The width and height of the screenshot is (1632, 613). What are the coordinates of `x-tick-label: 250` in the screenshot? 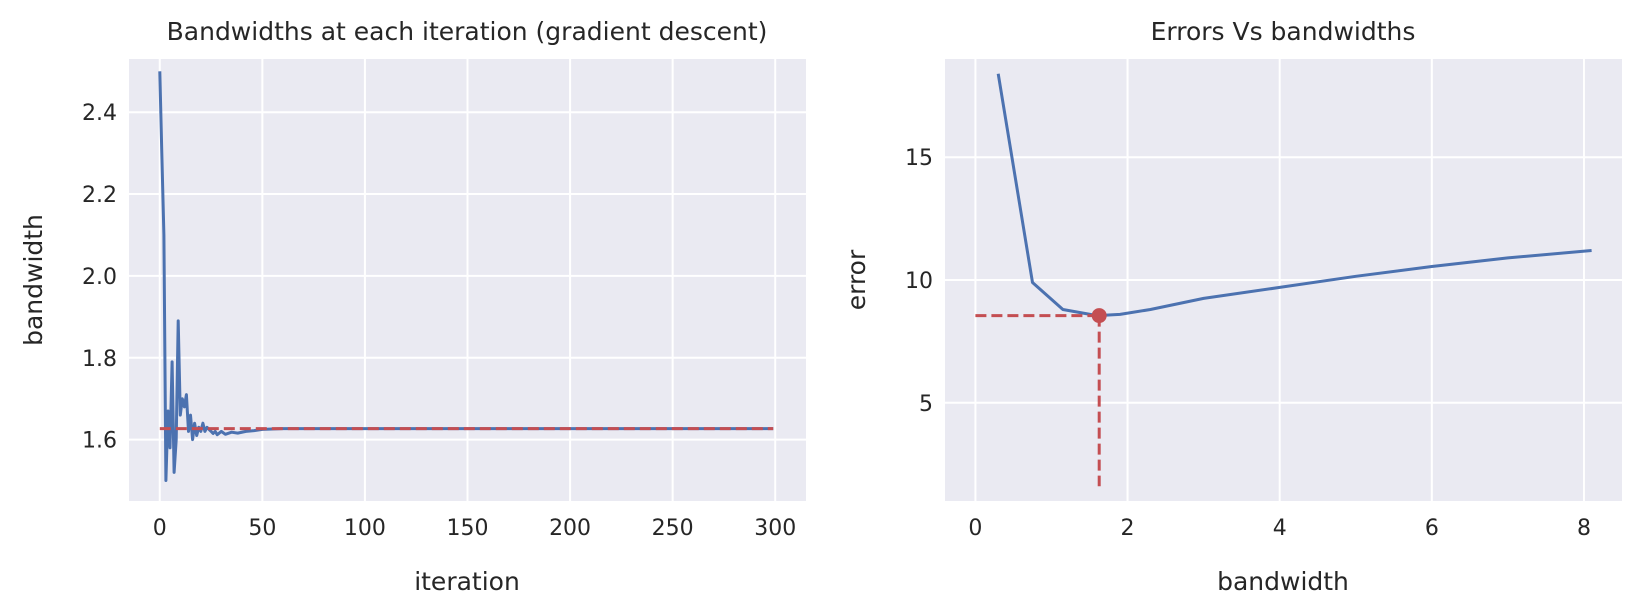 It's located at (673, 528).